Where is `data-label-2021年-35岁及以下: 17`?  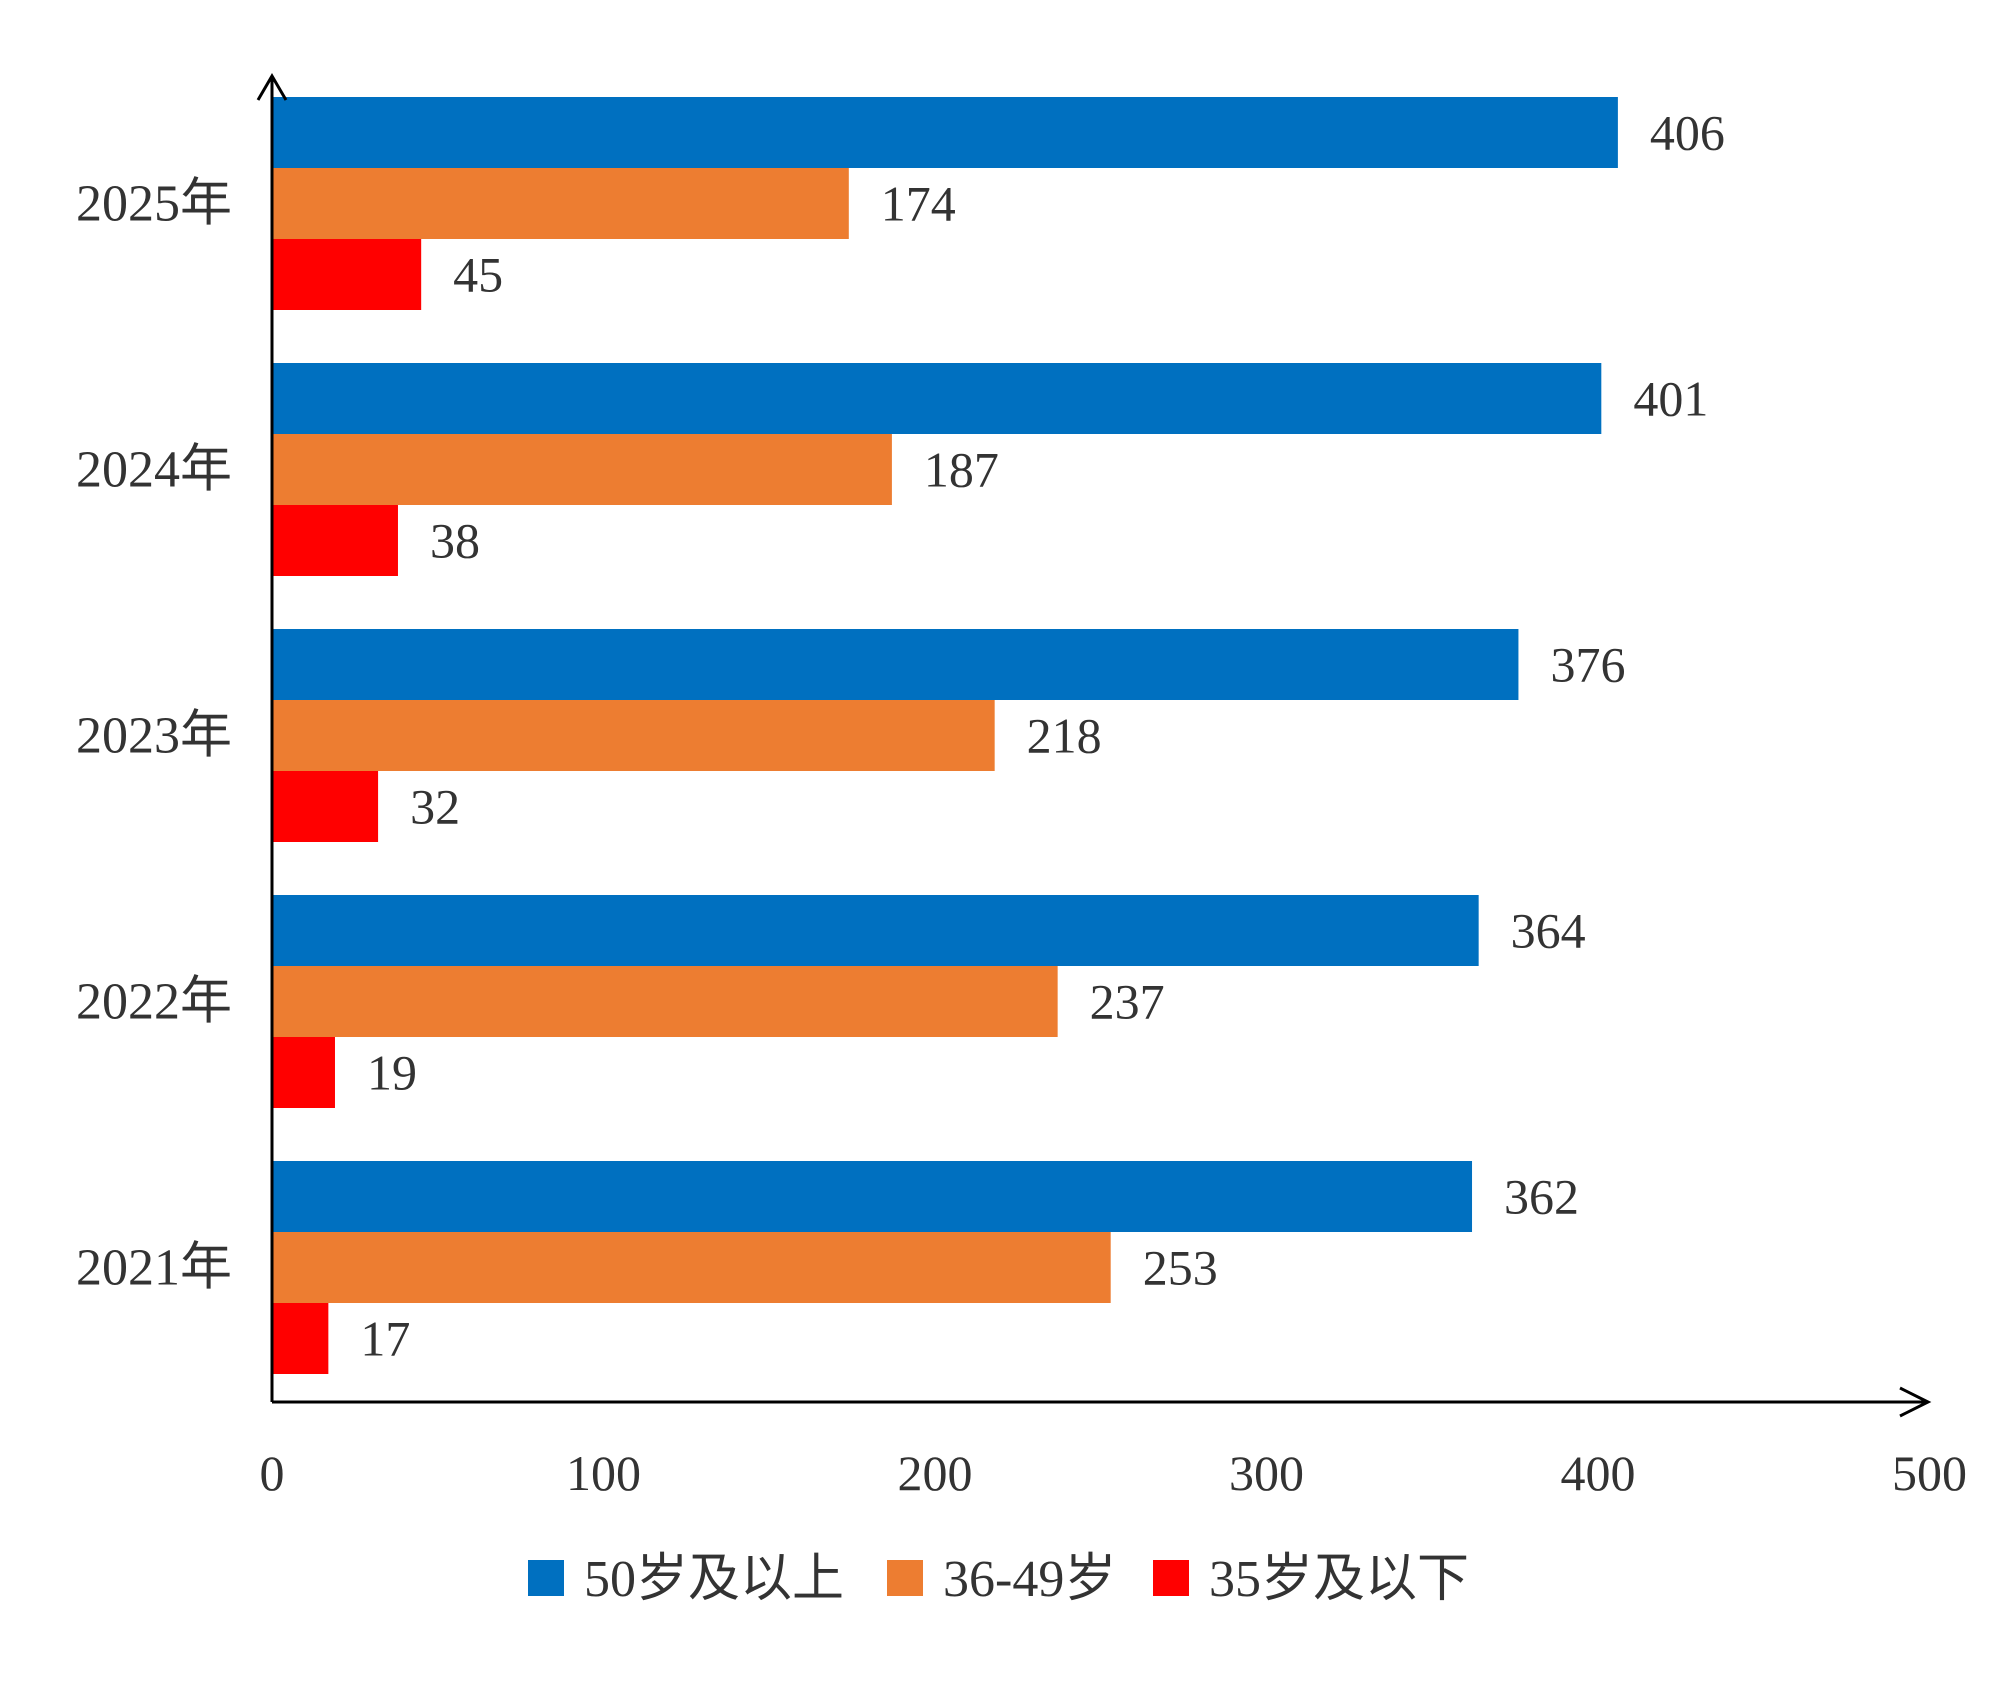 data-label-2021年-35岁及以下: 17 is located at coordinates (385, 1339).